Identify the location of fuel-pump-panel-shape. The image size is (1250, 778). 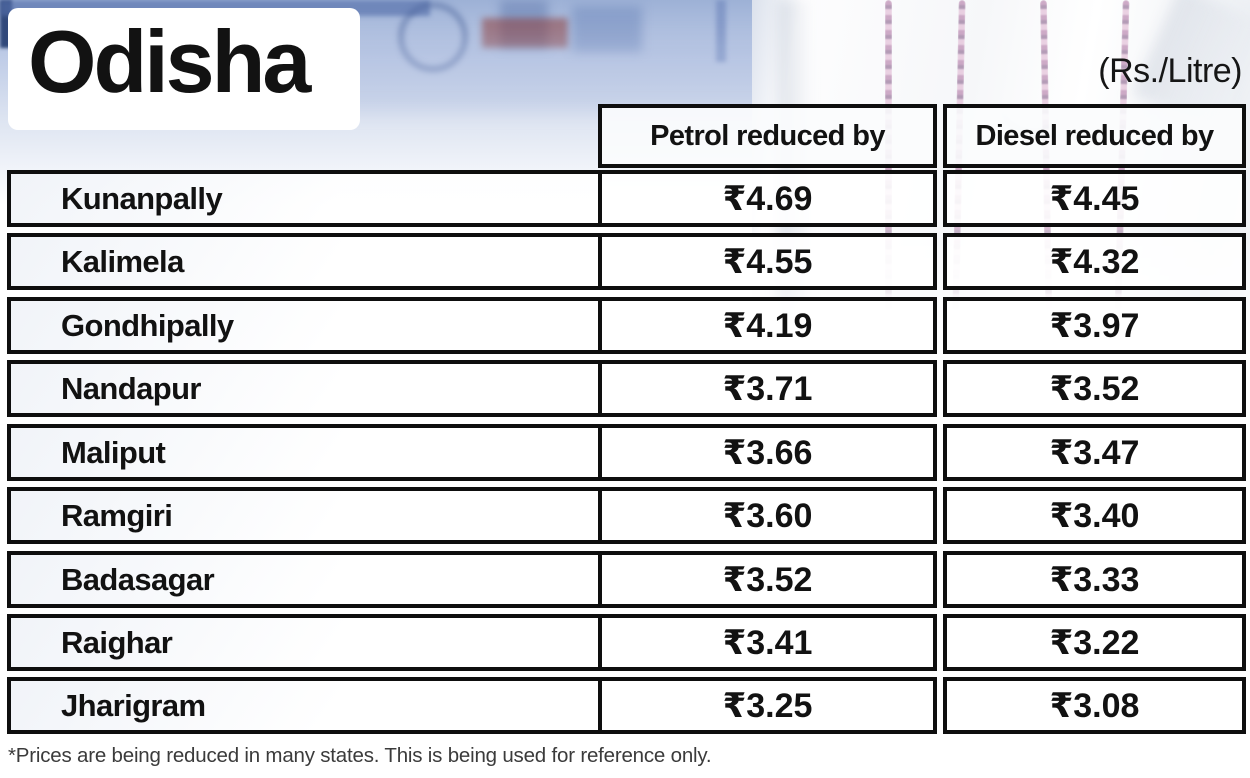
(525, 33).